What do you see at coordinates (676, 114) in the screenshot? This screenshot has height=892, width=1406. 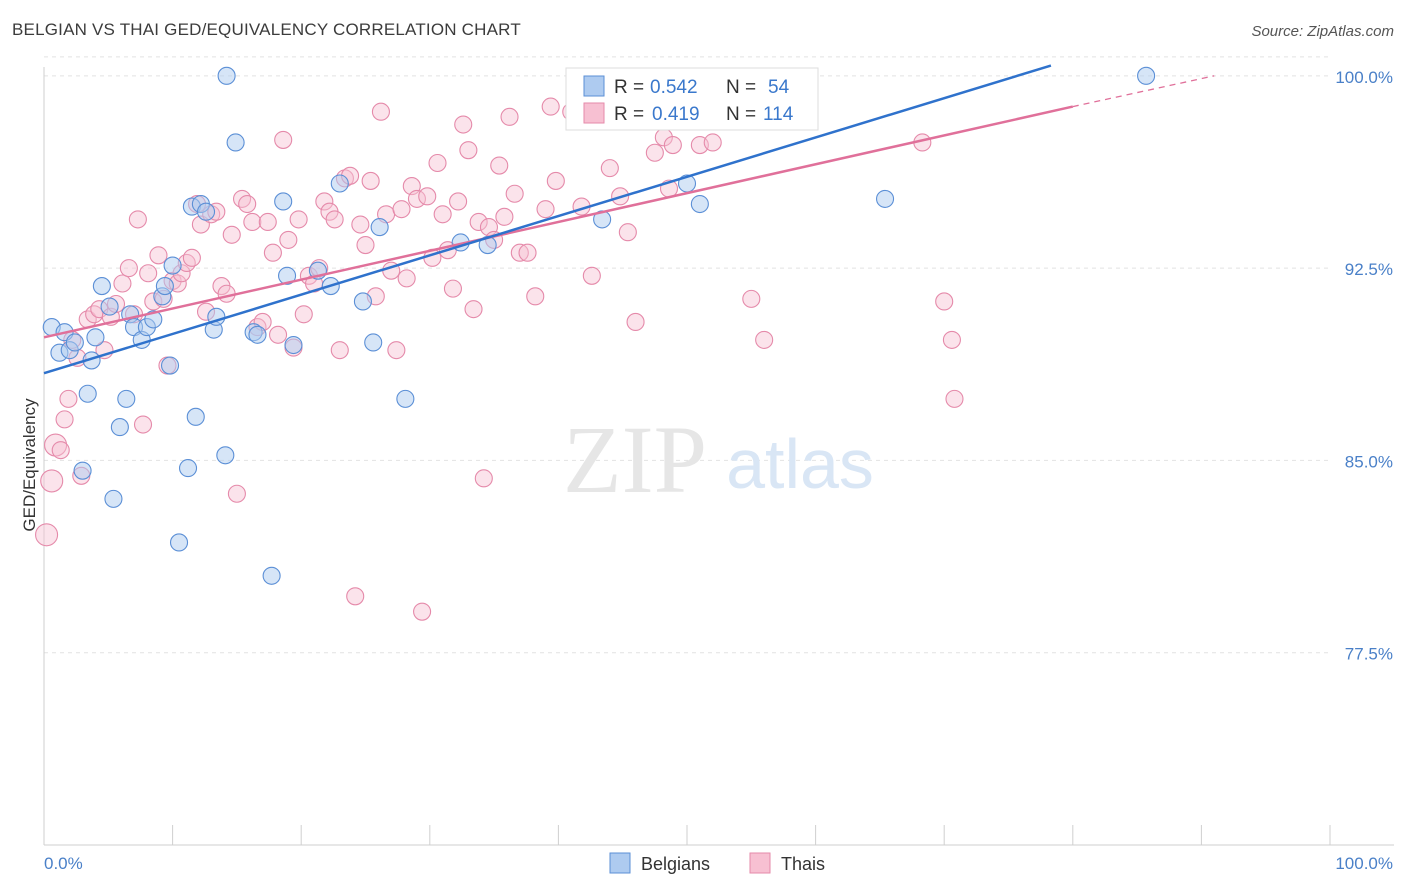 I see `legend-r-value-thais: 0.419` at bounding box center [676, 114].